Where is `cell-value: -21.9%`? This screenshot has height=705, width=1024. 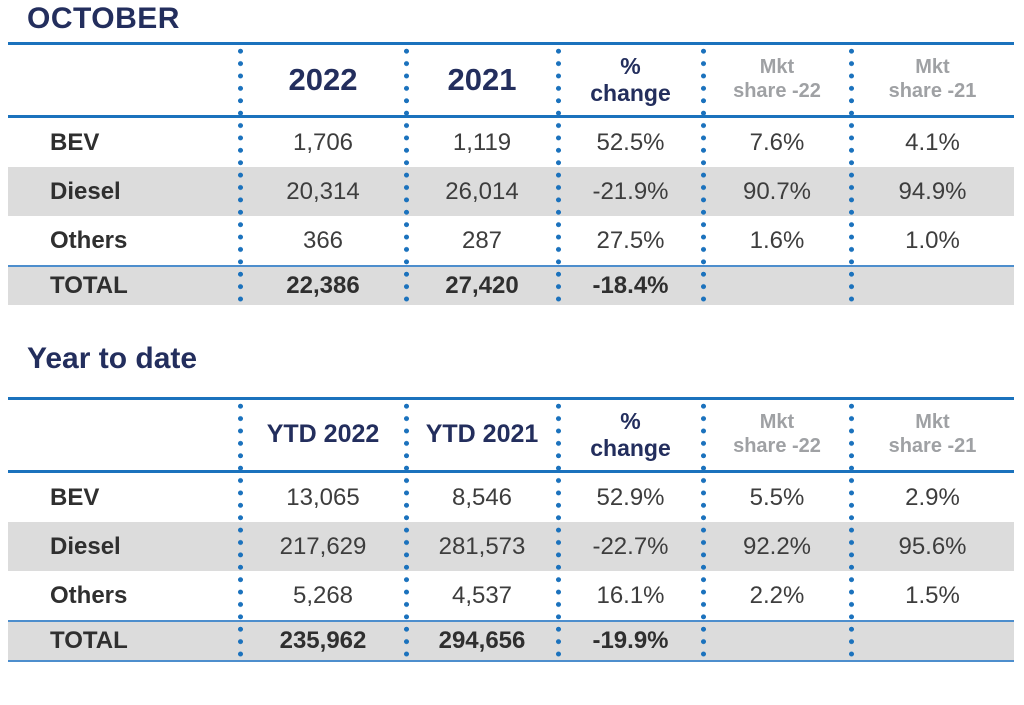 cell-value: -21.9% is located at coordinates (630, 191).